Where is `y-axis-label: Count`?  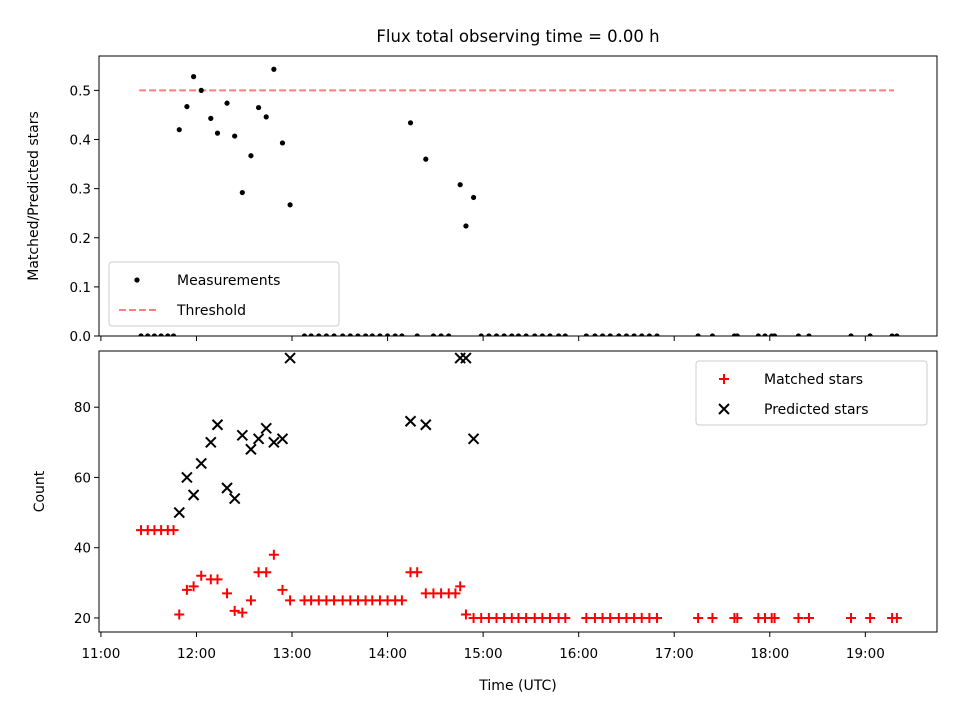
y-axis-label: Count is located at coordinates (40, 491).